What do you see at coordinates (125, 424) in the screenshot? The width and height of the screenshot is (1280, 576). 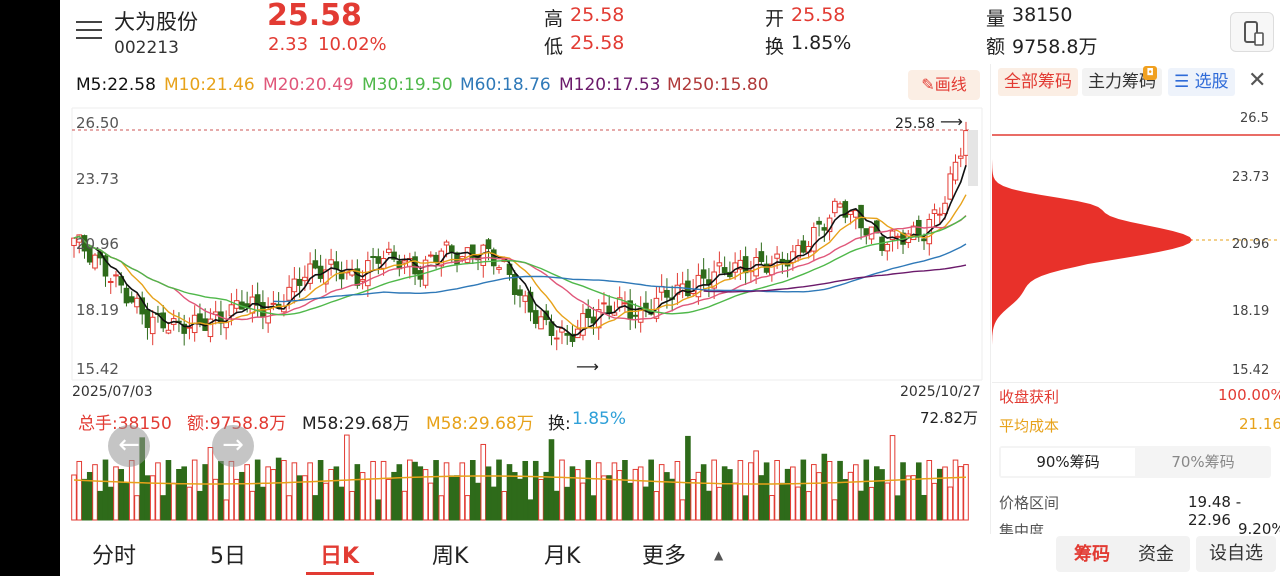 I see `volume-total: 总手:38150` at bounding box center [125, 424].